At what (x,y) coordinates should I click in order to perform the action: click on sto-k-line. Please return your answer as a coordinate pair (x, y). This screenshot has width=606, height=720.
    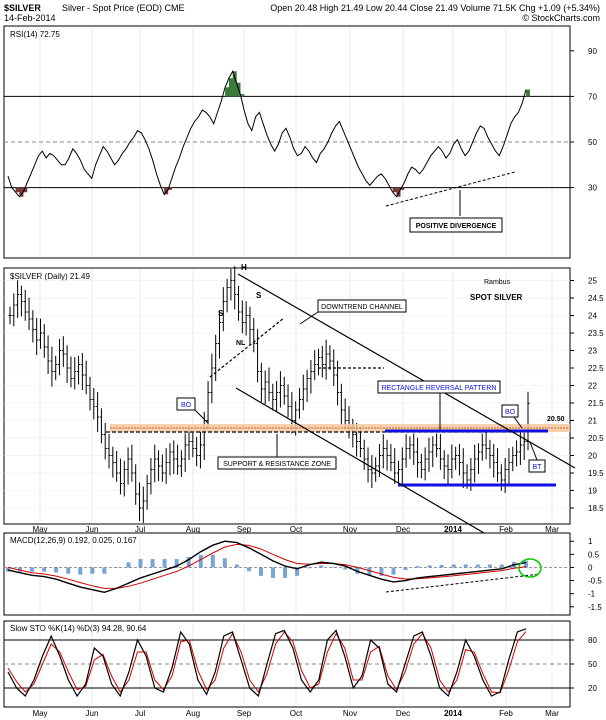
    Looking at the image, I should click on (267, 663).